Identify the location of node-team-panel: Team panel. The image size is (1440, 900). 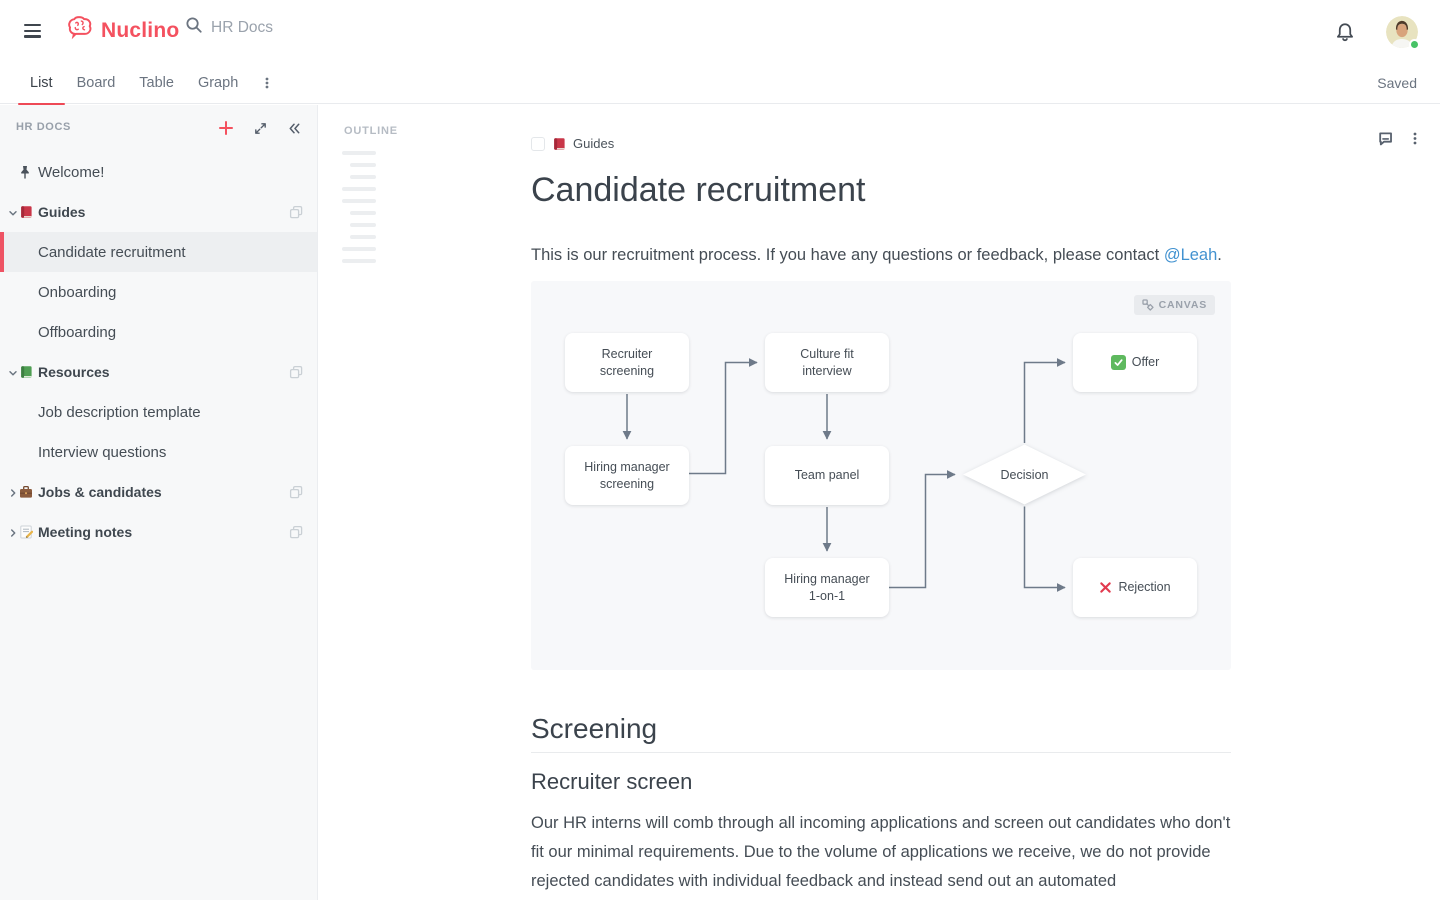
(827, 475).